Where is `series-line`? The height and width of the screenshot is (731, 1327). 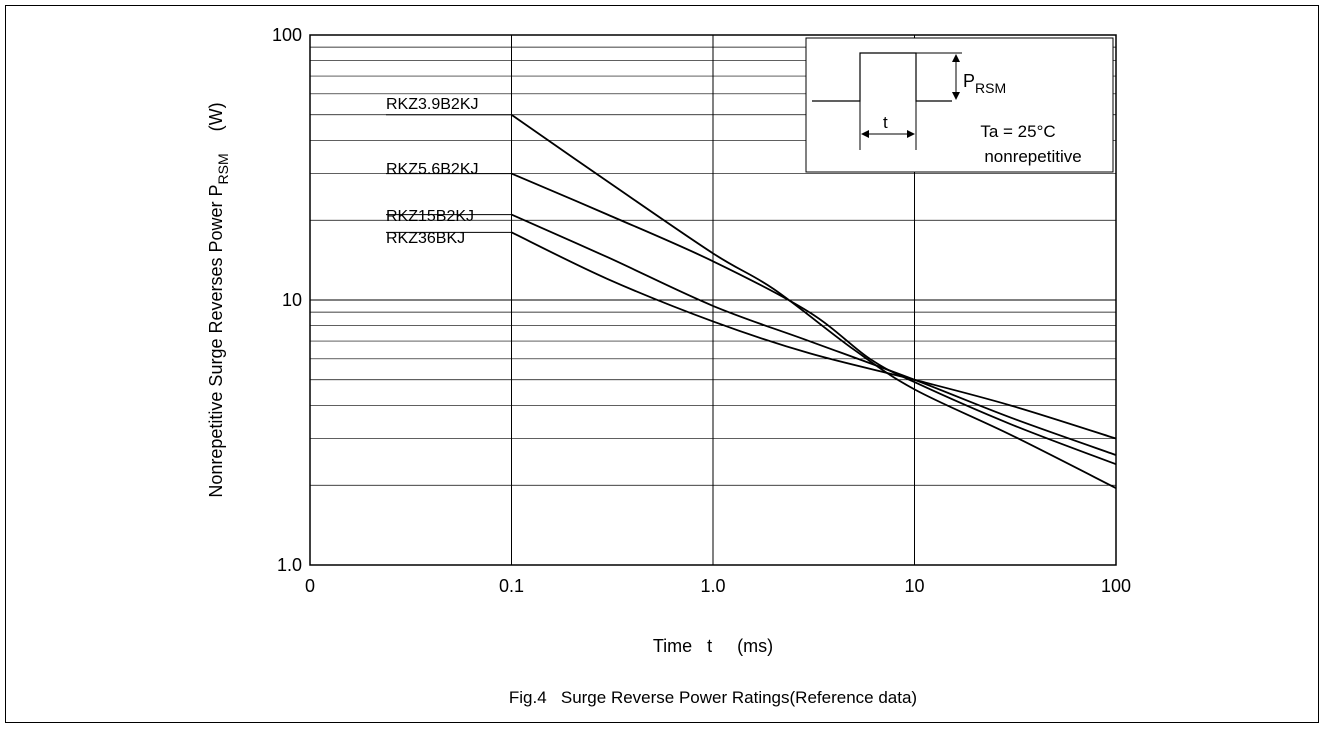
series-line is located at coordinates (814, 335).